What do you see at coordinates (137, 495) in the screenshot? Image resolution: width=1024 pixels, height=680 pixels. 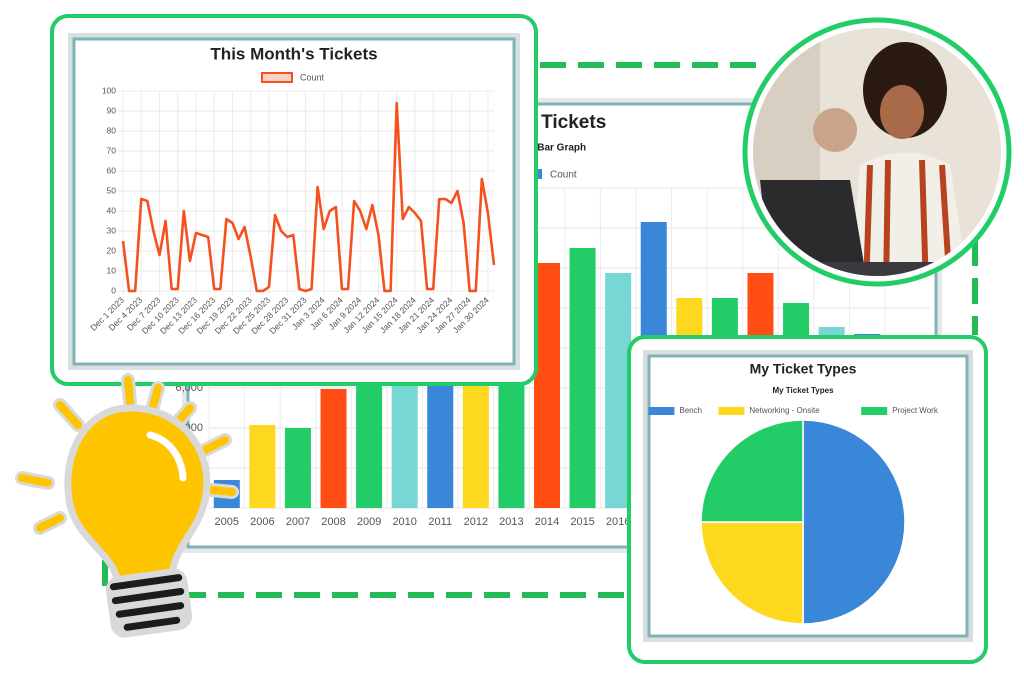 I see `bulb-glass` at bounding box center [137, 495].